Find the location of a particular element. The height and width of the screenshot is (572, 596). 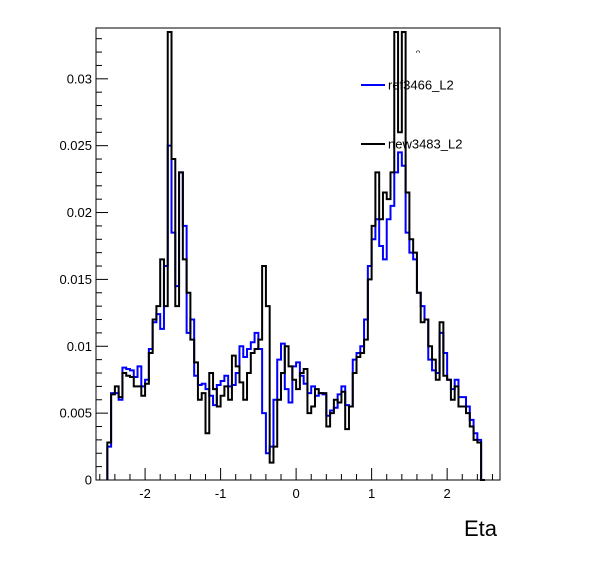

legend-entry: ref3466_L2 is located at coordinates (421, 85).